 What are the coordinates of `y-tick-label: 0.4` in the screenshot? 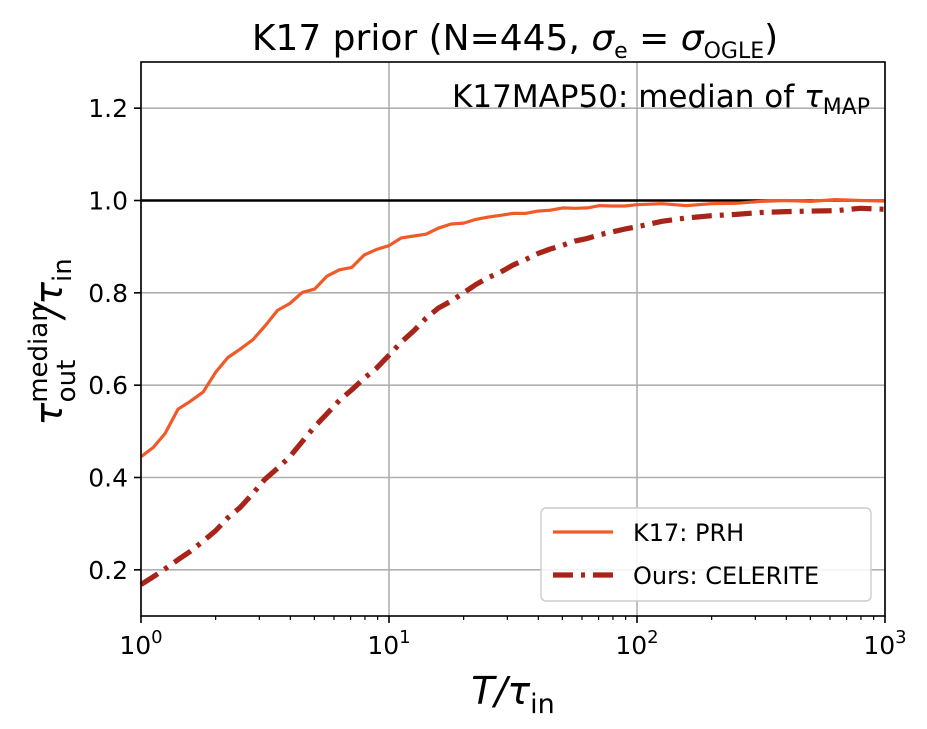 It's located at (108, 478).